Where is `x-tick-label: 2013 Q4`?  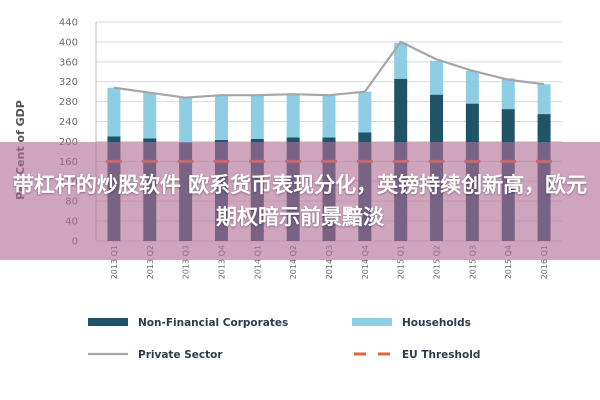
x-tick-label: 2013 Q4 is located at coordinates (221, 262).